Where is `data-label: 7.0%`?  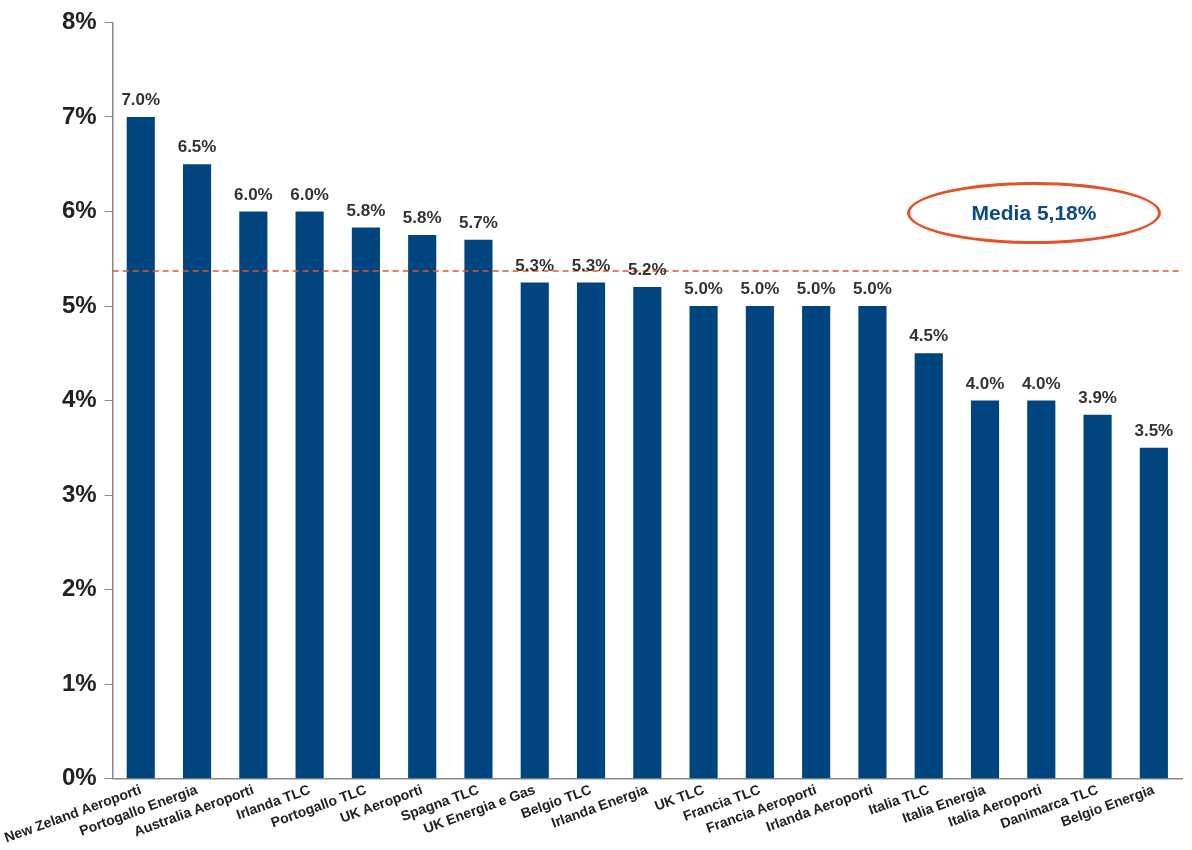 data-label: 7.0% is located at coordinates (141, 100).